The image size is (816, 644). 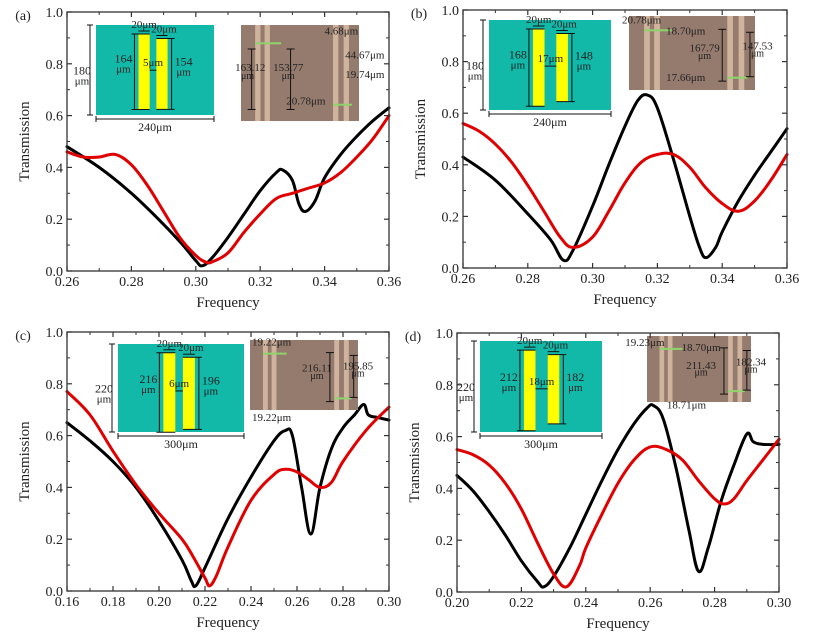 What do you see at coordinates (509, 377) in the screenshot?
I see `left-bar-length-label: 212` at bounding box center [509, 377].